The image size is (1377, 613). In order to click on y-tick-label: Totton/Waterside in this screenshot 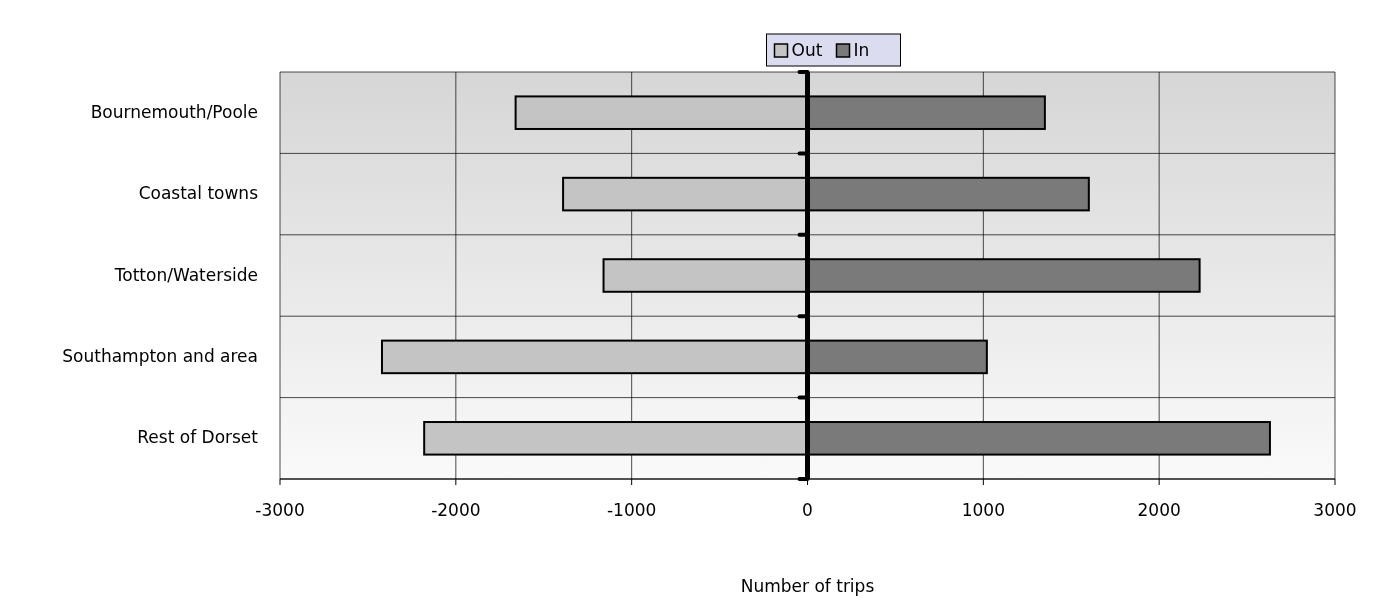, I will do `click(185, 274)`.